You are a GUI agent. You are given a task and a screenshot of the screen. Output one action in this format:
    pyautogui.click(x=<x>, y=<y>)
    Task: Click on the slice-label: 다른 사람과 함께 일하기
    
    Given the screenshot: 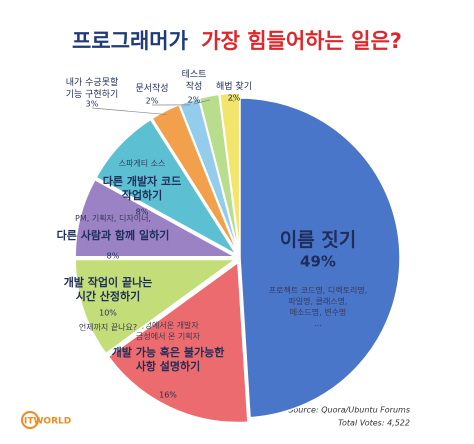 What is the action you would take?
    pyautogui.click(x=113, y=235)
    